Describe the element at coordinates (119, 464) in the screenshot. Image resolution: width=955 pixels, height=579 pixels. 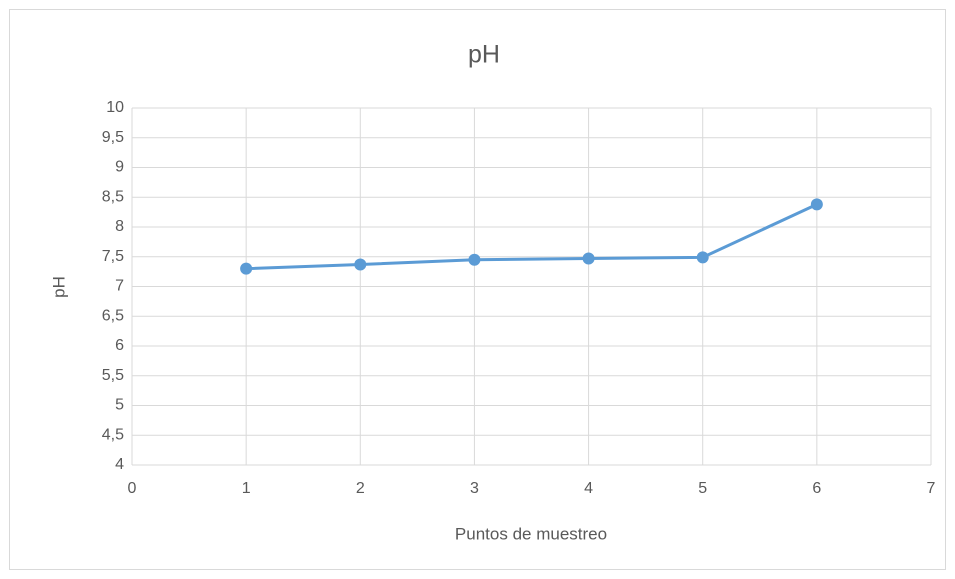
I see `y-tick-label: 4` at that location.